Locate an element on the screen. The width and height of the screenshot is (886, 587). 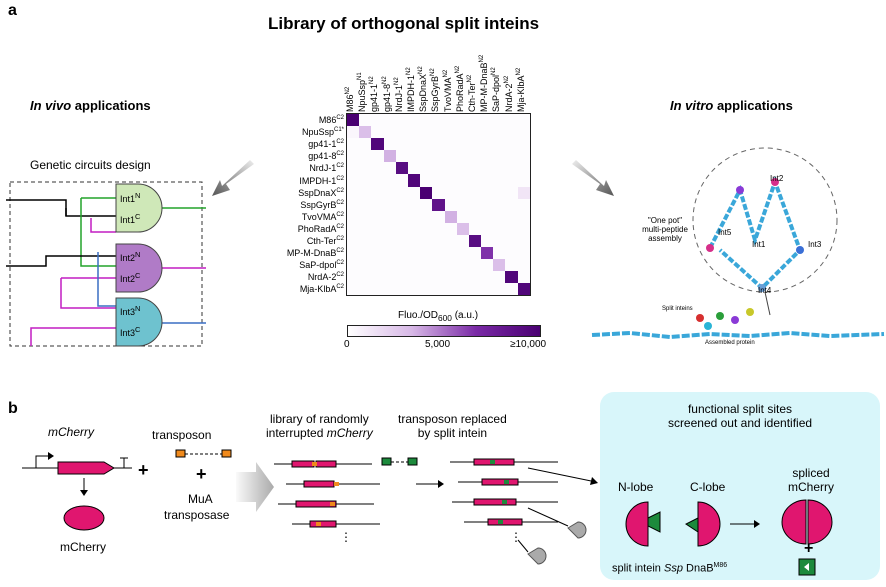
mua-label: MuA is located at coordinates (200, 499).